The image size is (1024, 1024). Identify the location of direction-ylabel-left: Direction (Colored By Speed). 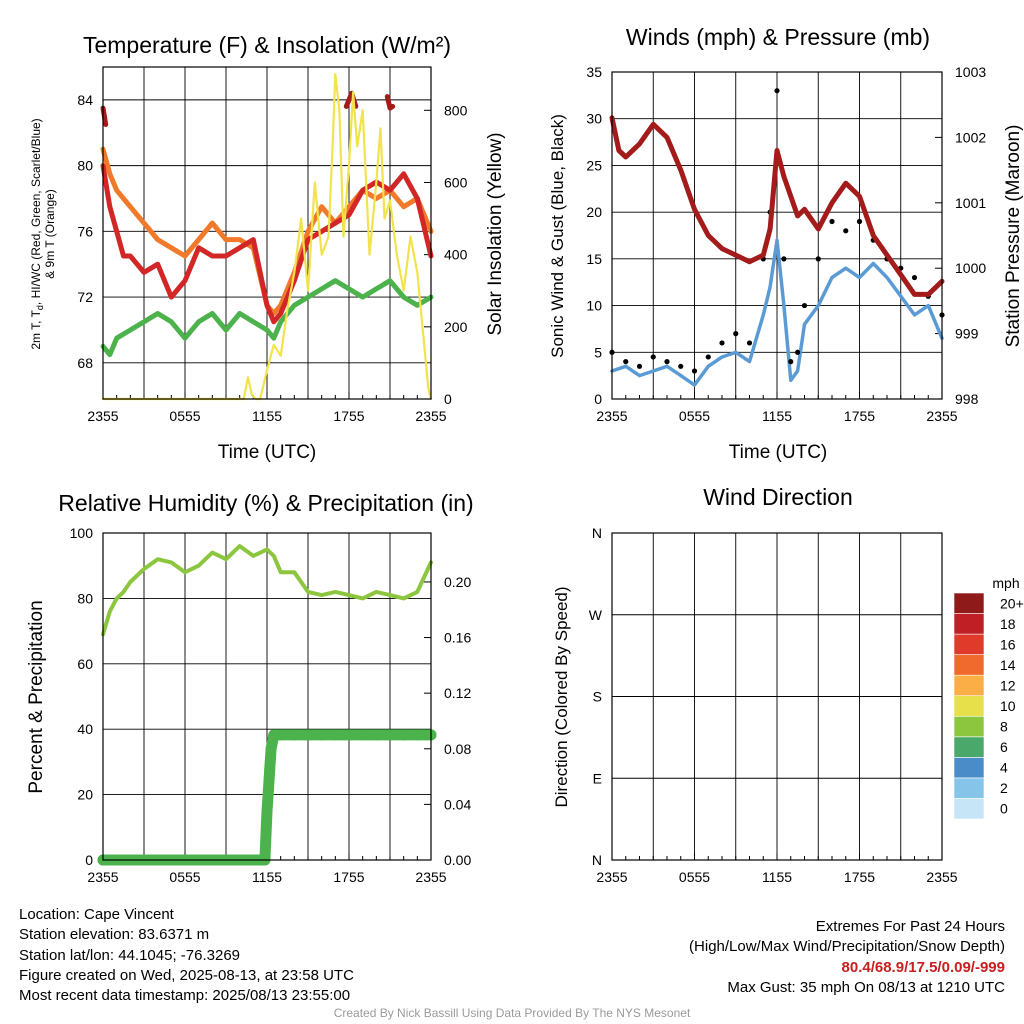
(561, 696).